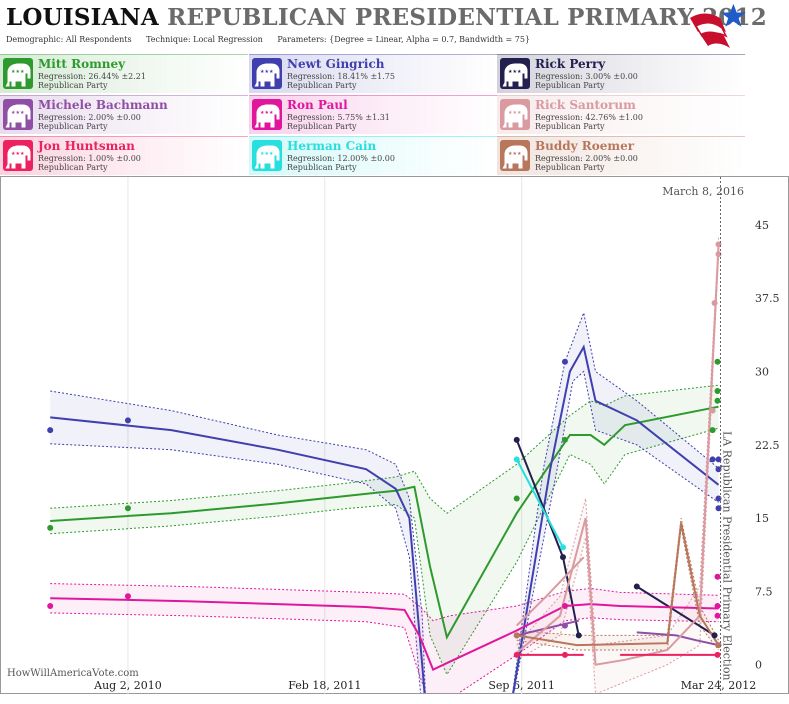 The height and width of the screenshot is (704, 789). I want to click on title-state: LOUISIANA, so click(82, 17).